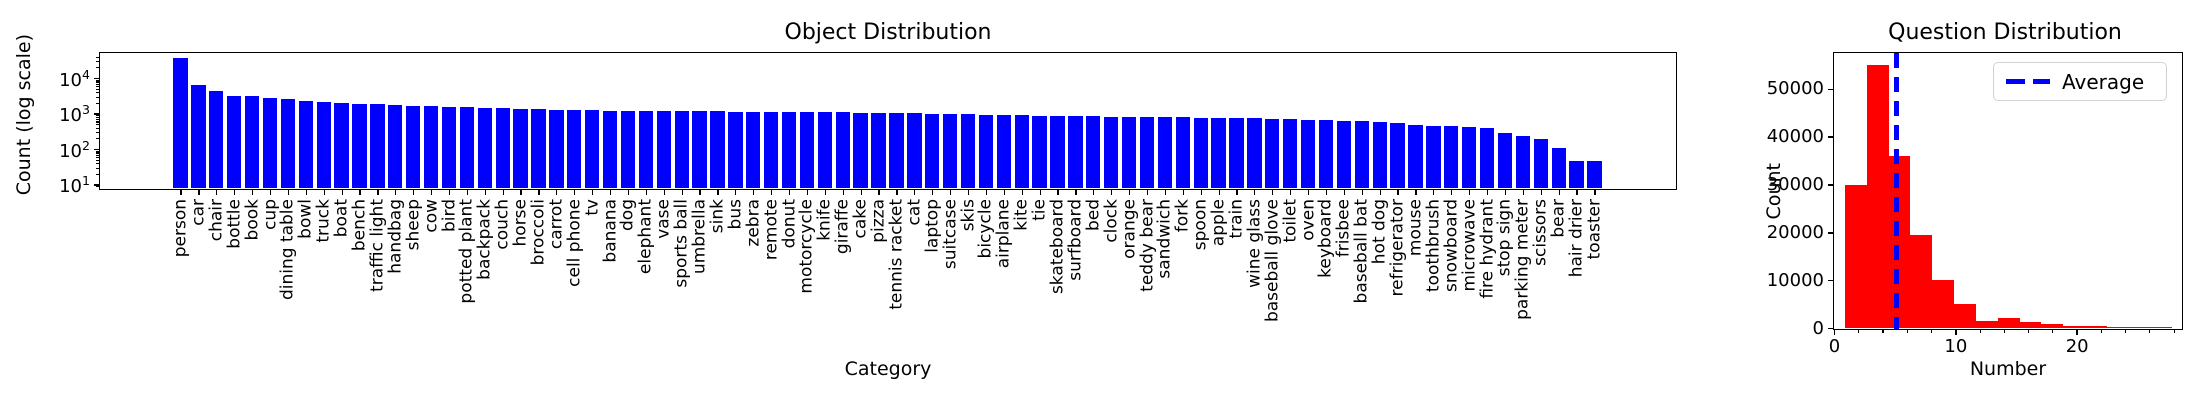  What do you see at coordinates (860, 150) in the screenshot?
I see `bar-cake` at bounding box center [860, 150].